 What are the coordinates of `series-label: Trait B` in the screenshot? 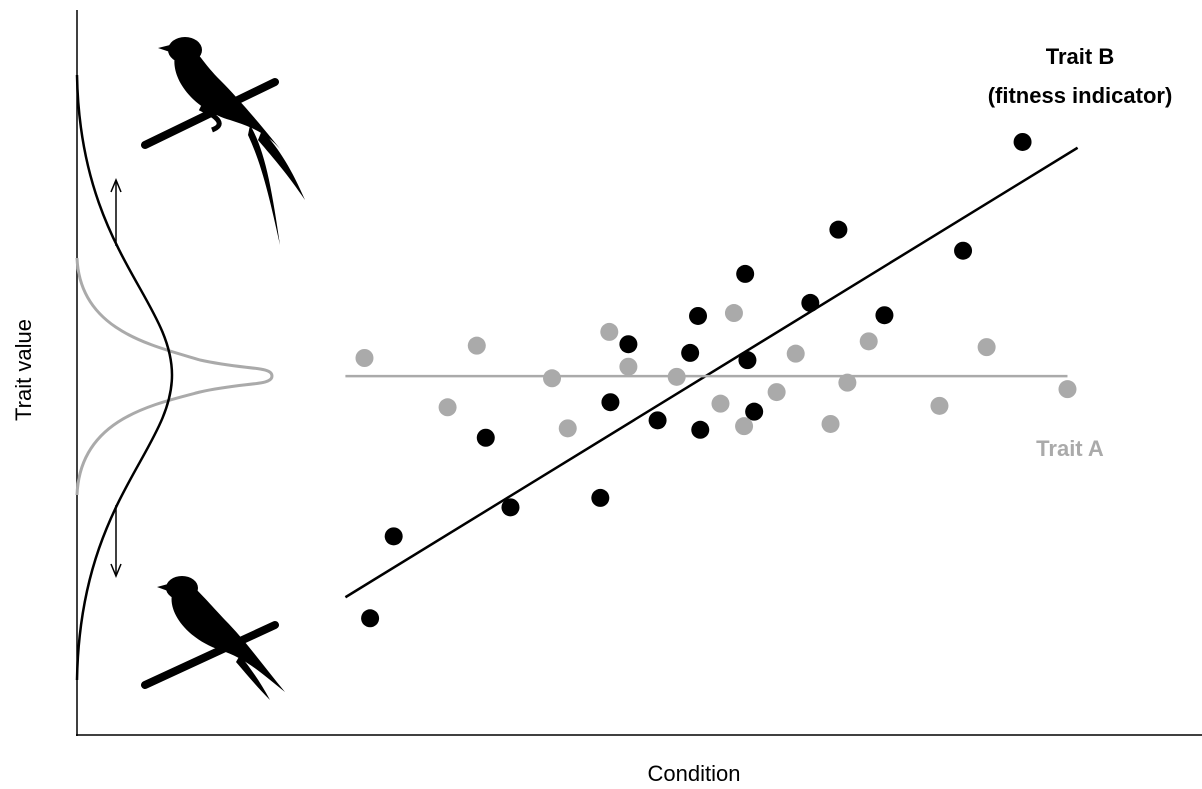 It's located at (1080, 56).